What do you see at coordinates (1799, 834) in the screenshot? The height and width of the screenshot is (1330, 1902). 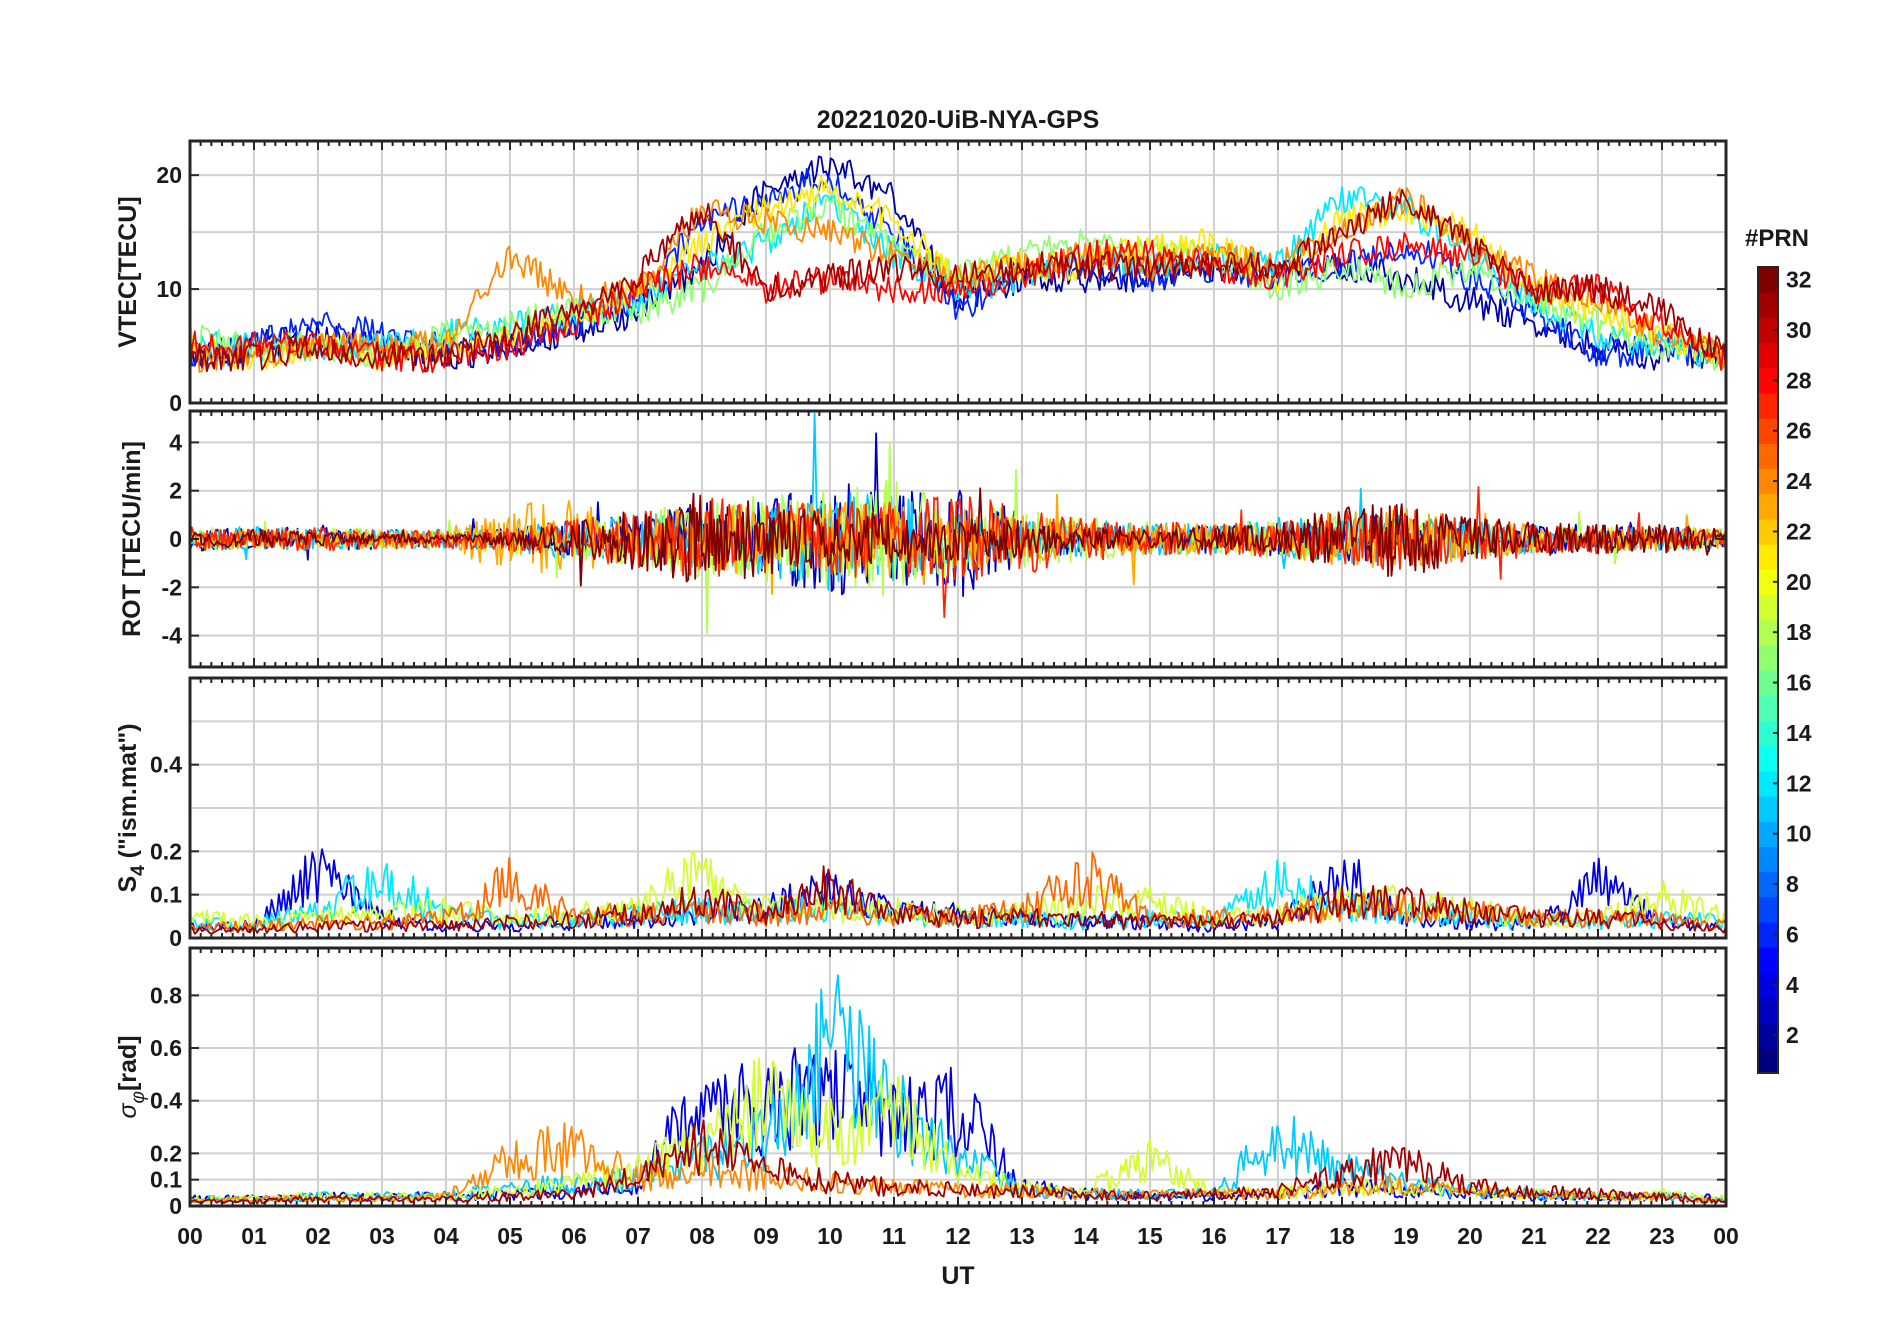 I see `colorbar-tick-label: 10` at bounding box center [1799, 834].